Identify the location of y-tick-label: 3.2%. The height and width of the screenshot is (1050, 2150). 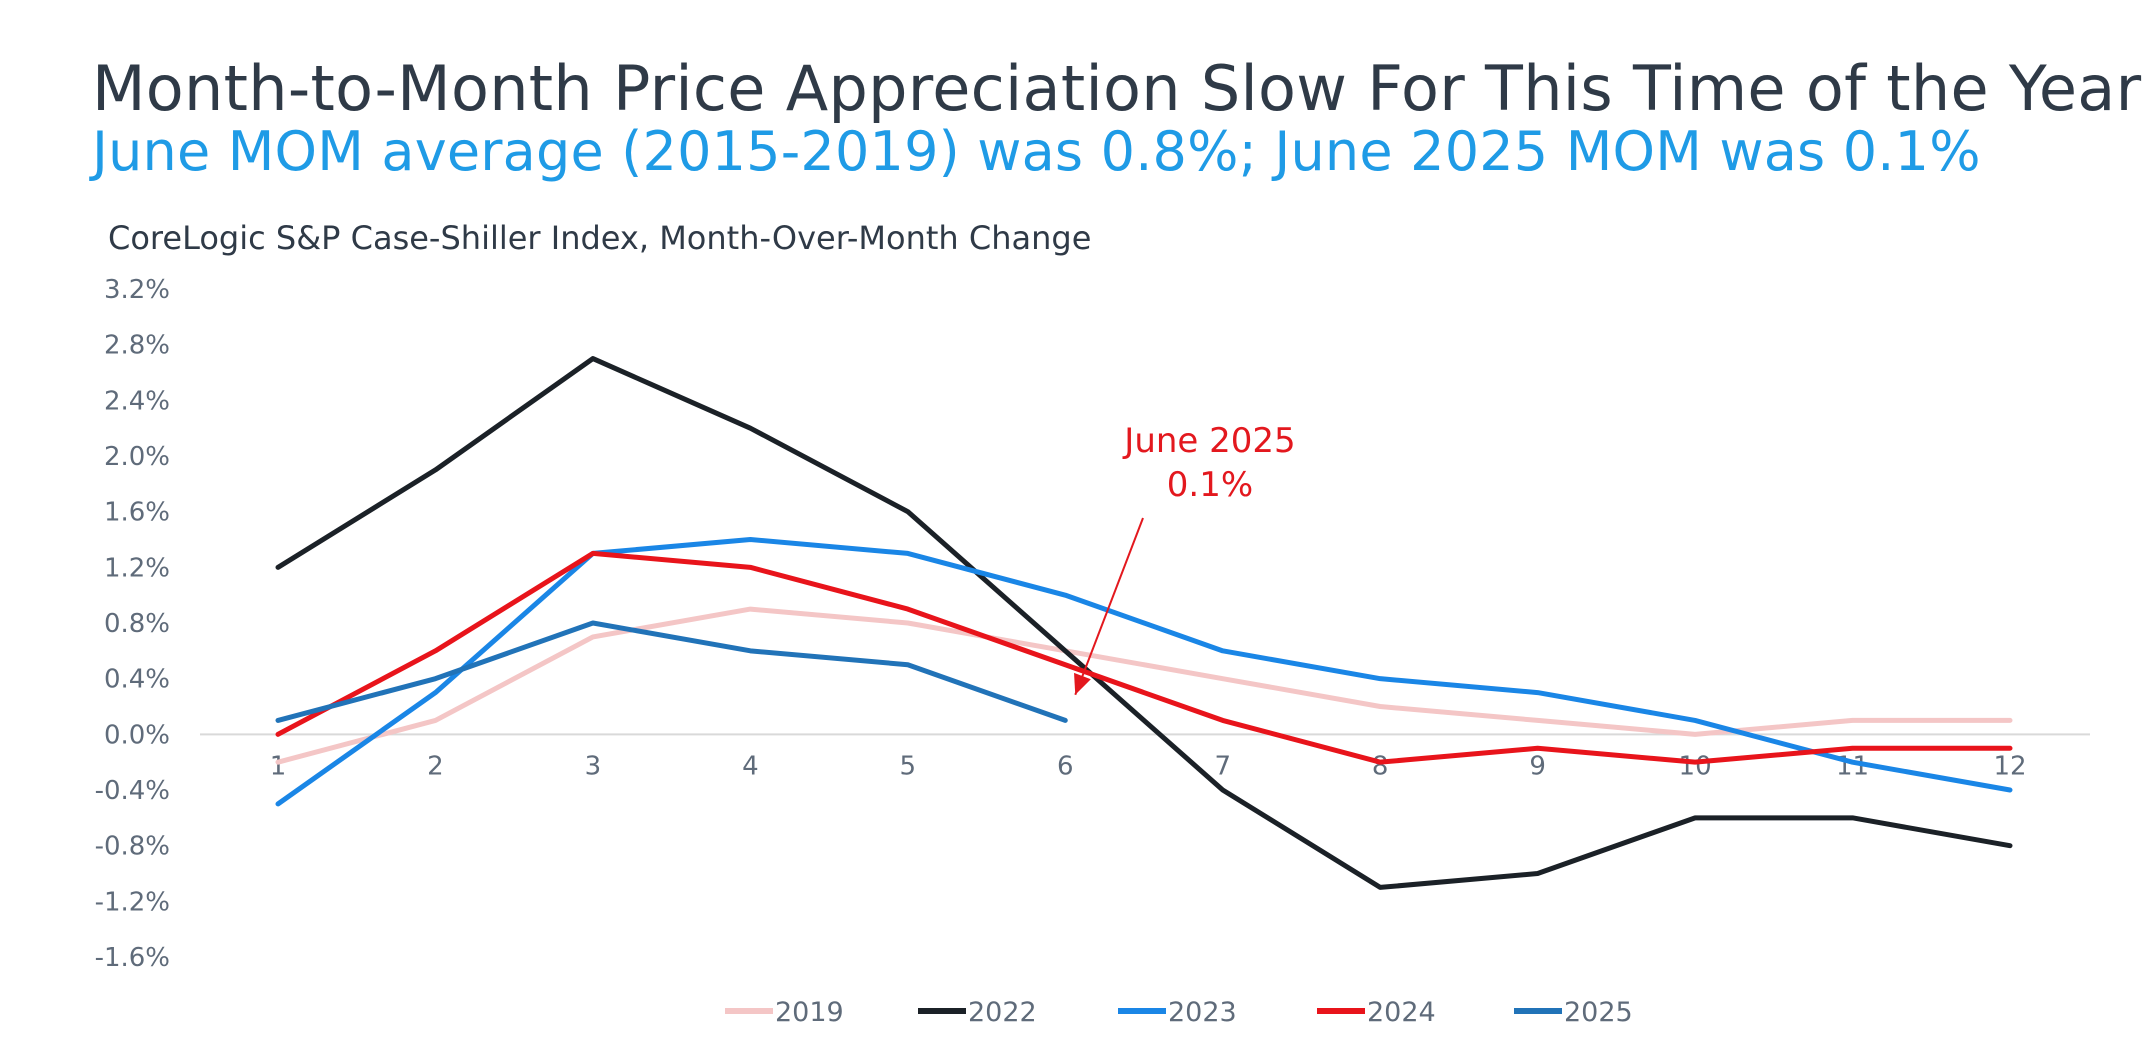
(137, 290).